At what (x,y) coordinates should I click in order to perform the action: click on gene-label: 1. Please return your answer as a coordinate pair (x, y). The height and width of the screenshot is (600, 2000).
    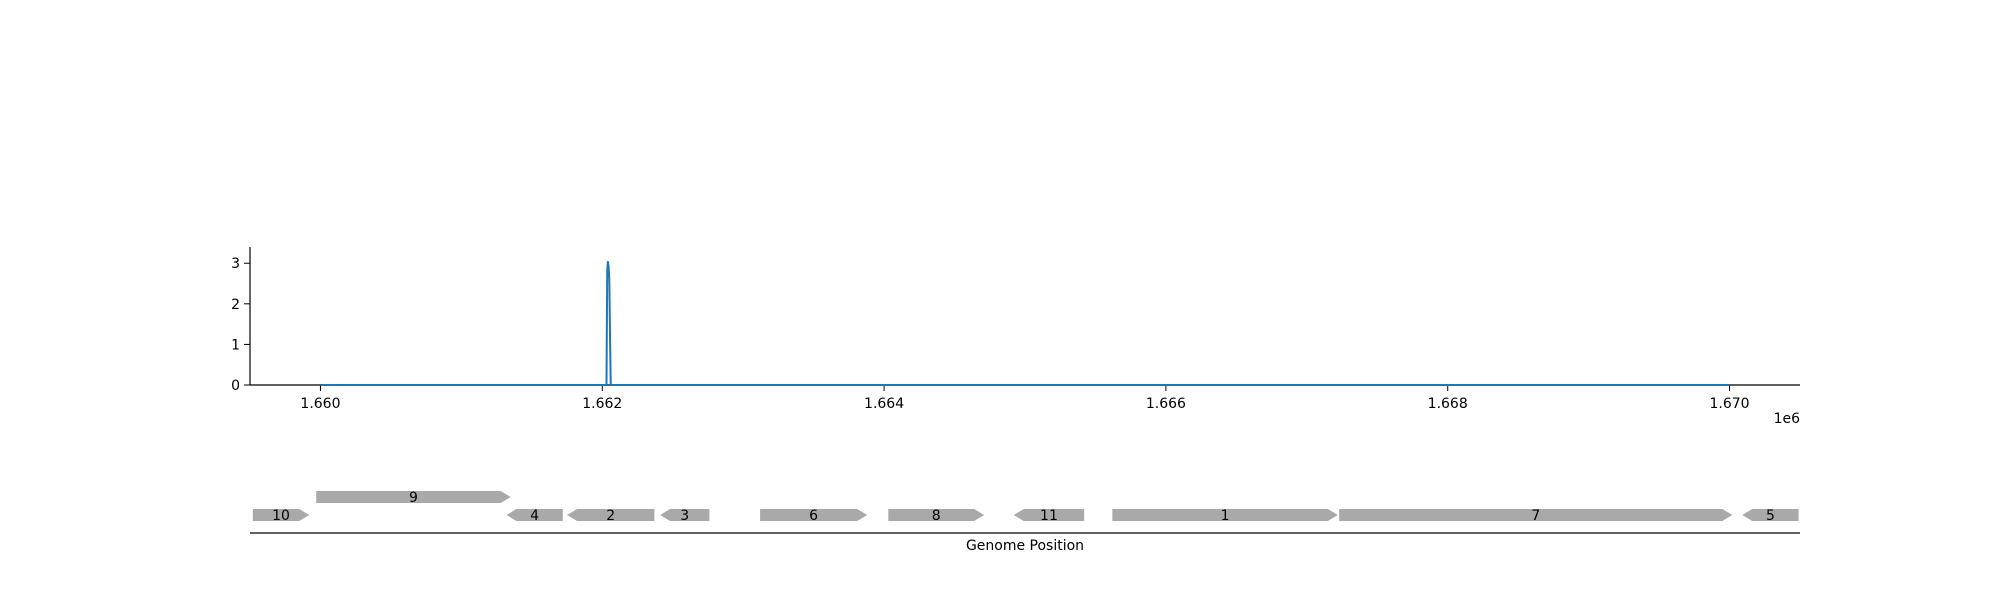
    Looking at the image, I should click on (1225, 516).